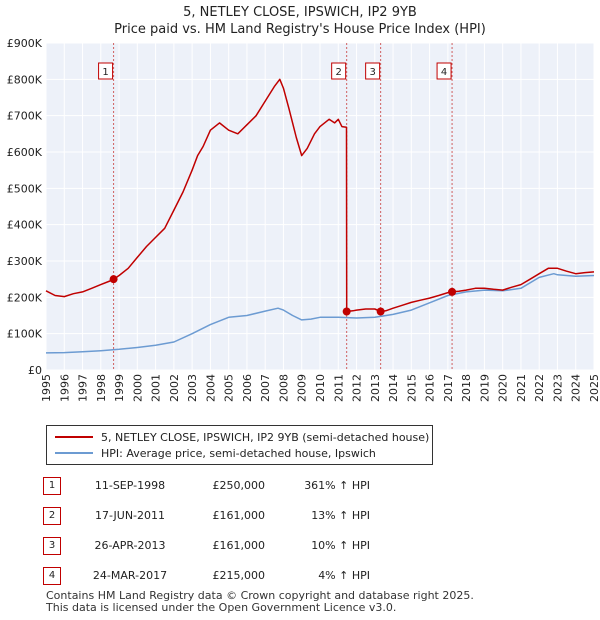  I want to click on sale-4-label-box, so click(444, 71).